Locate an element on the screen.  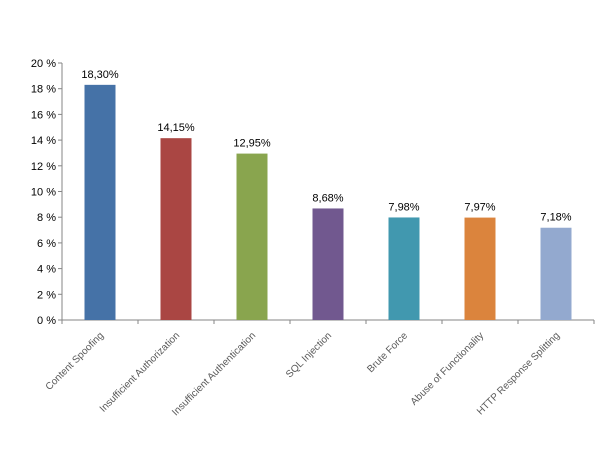
data-label: 7,18% is located at coordinates (555, 218).